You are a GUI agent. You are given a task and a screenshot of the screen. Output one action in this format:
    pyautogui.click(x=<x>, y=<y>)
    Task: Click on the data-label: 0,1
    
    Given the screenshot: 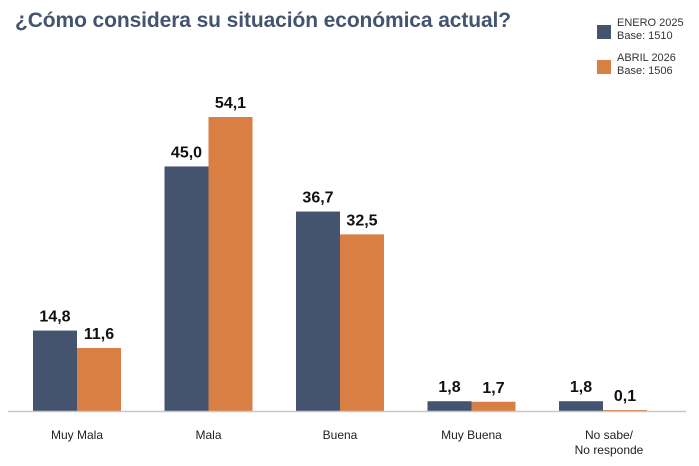 What is the action you would take?
    pyautogui.click(x=625, y=396)
    